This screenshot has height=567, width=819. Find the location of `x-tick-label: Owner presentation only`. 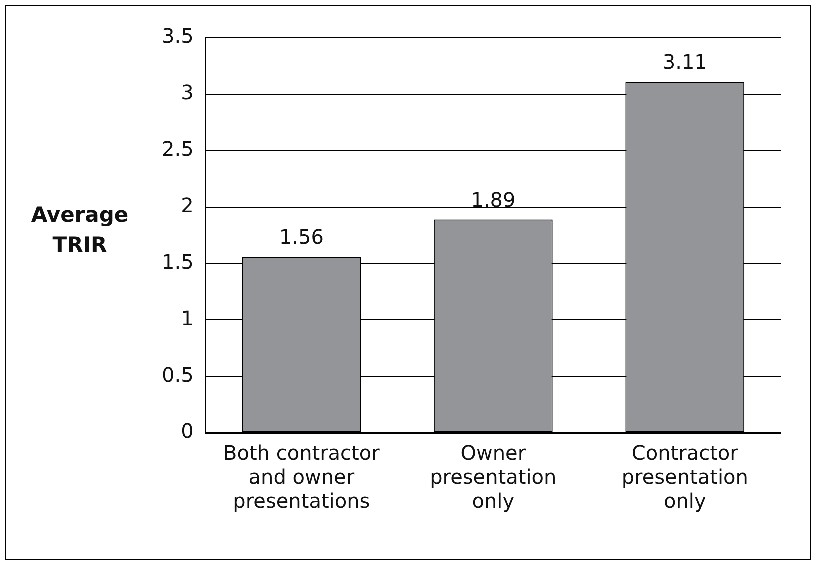

x-tick-label: Owner presentation only is located at coordinates (493, 477).